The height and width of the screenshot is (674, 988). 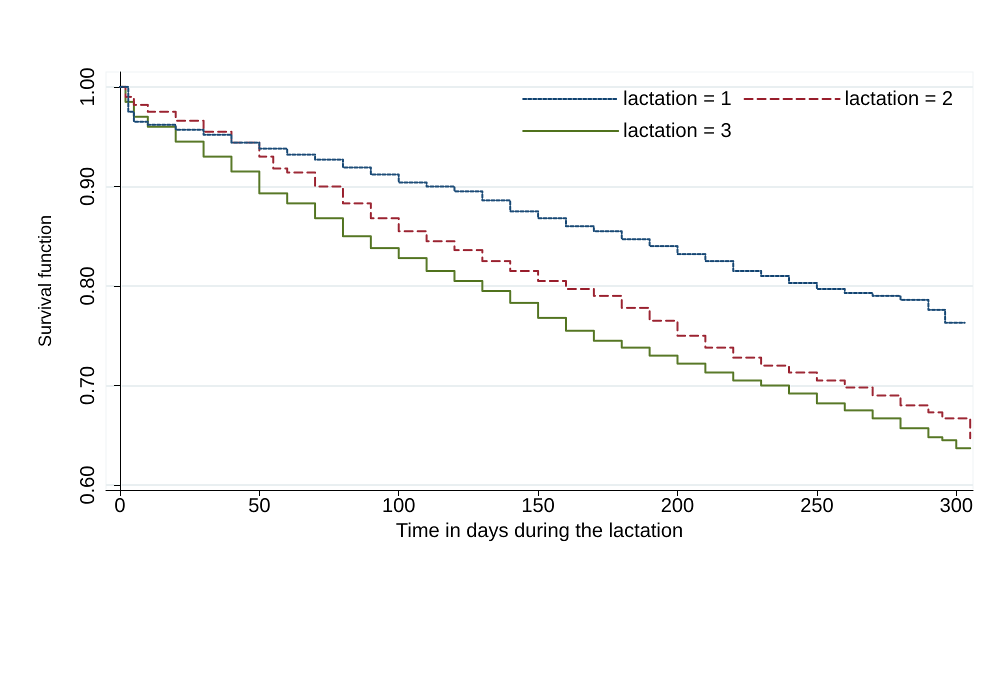 What do you see at coordinates (45, 281) in the screenshot?
I see `y-axis-title: Survival function` at bounding box center [45, 281].